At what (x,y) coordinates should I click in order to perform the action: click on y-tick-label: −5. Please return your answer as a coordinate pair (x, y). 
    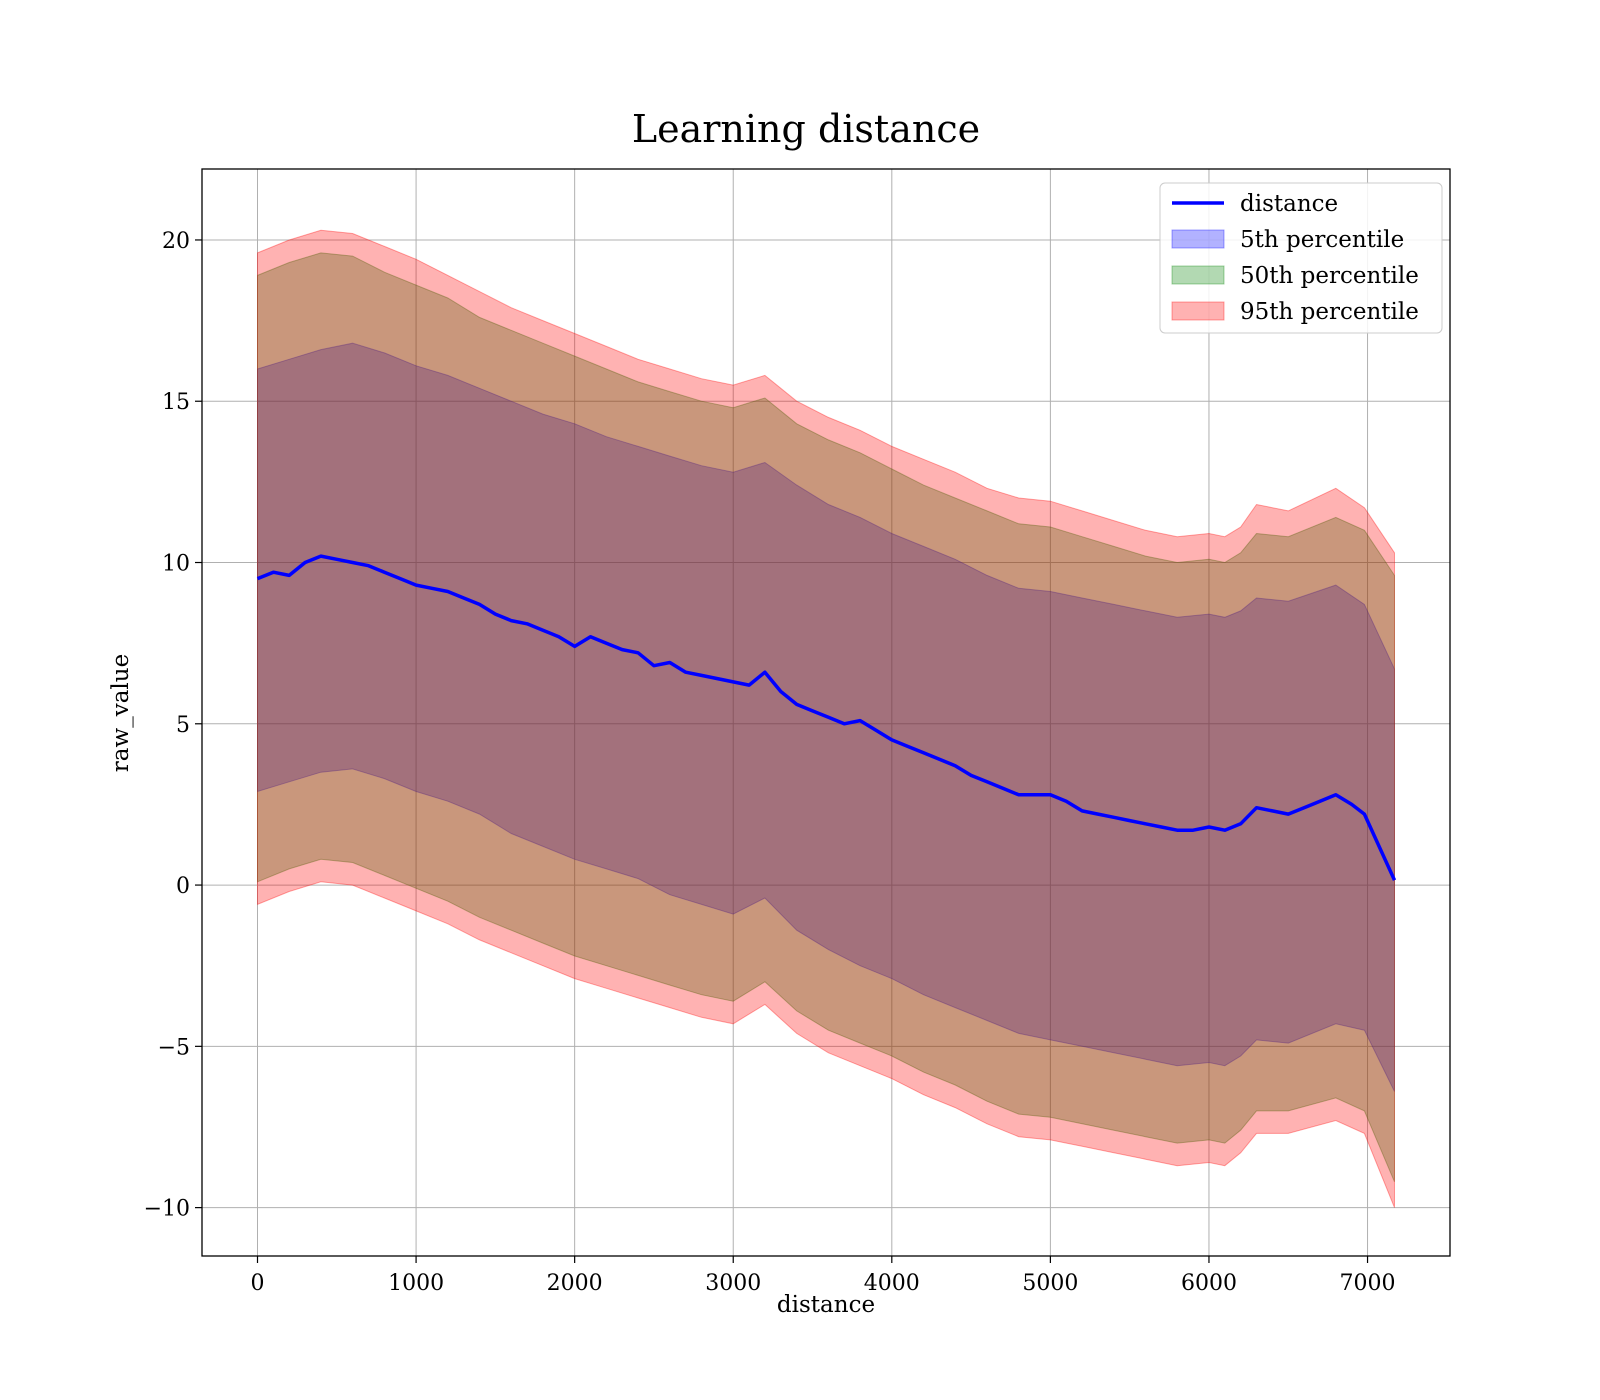
    Looking at the image, I should click on (174, 1047).